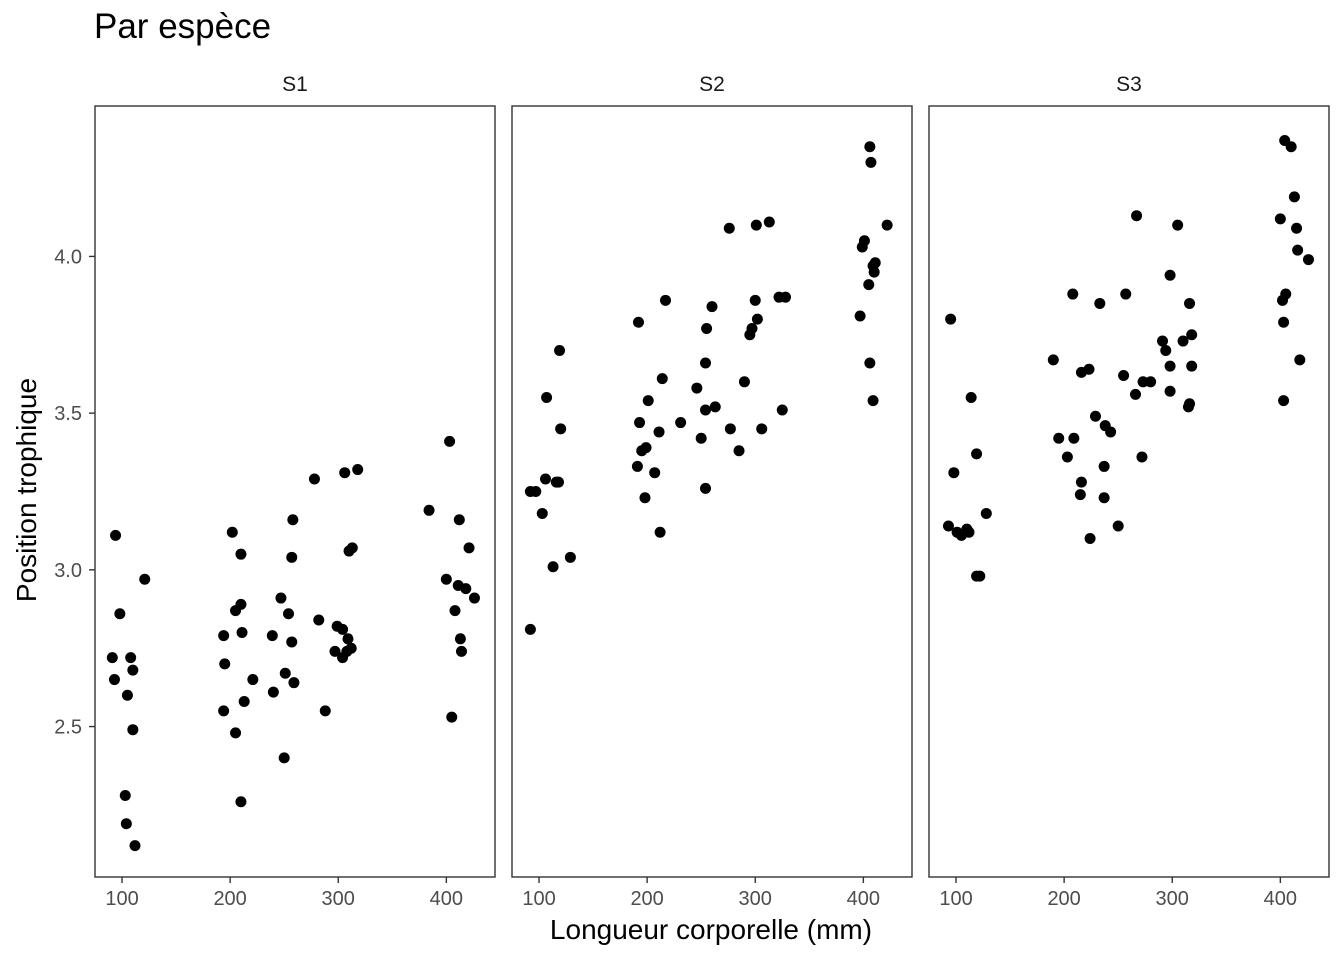  What do you see at coordinates (711, 929) in the screenshot?
I see `x-axis-title: Longueur corporelle (mm)` at bounding box center [711, 929].